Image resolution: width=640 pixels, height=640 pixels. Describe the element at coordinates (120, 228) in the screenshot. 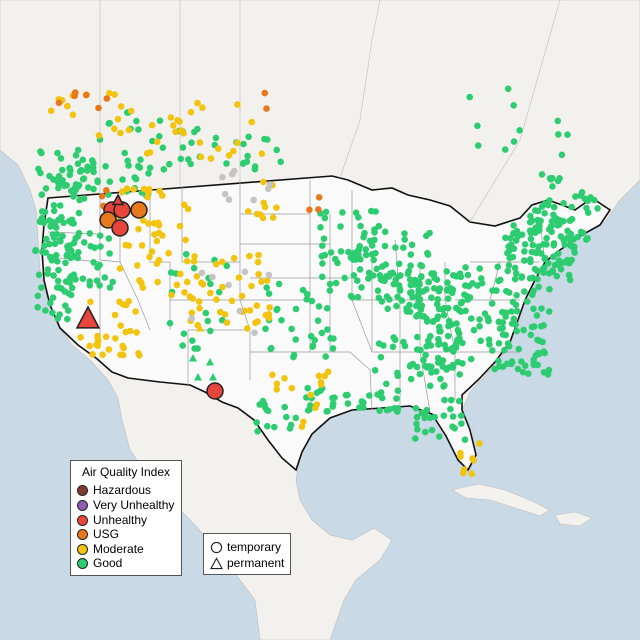

I see `unhealthy-marker` at that location.